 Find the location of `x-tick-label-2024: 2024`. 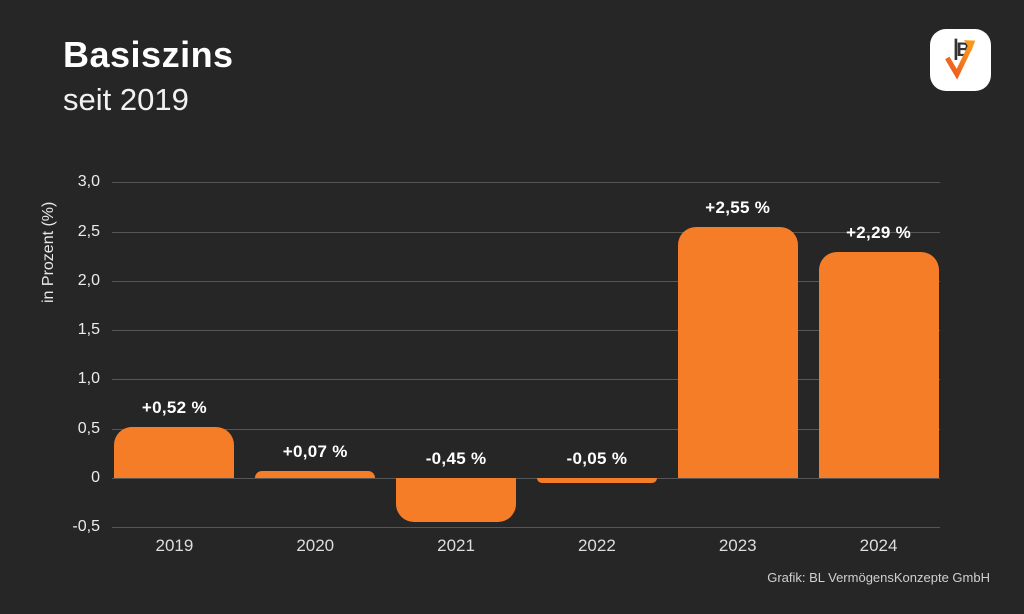

x-tick-label-2024: 2024 is located at coordinates (878, 545).